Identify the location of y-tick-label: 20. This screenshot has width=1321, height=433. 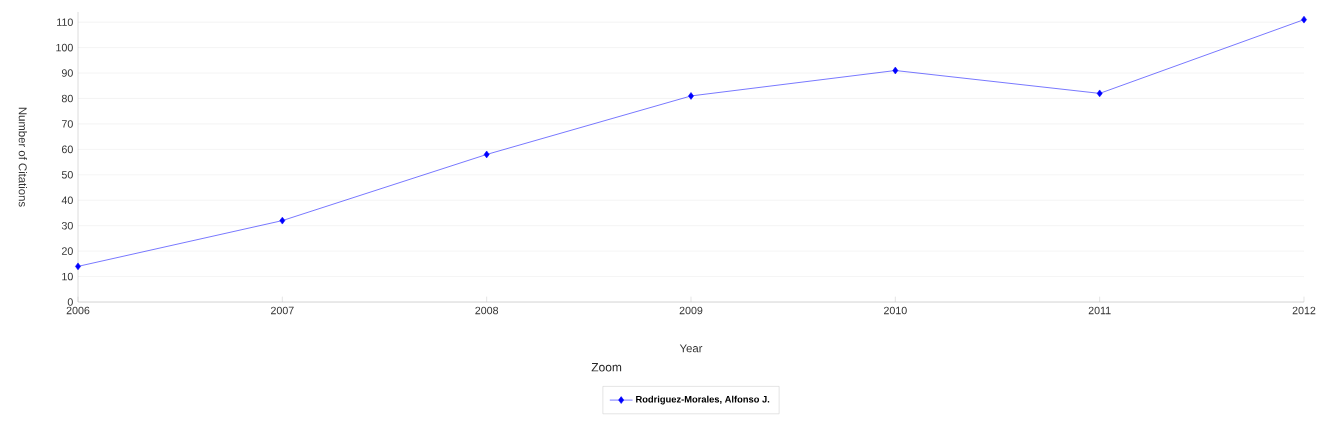
(67, 251).